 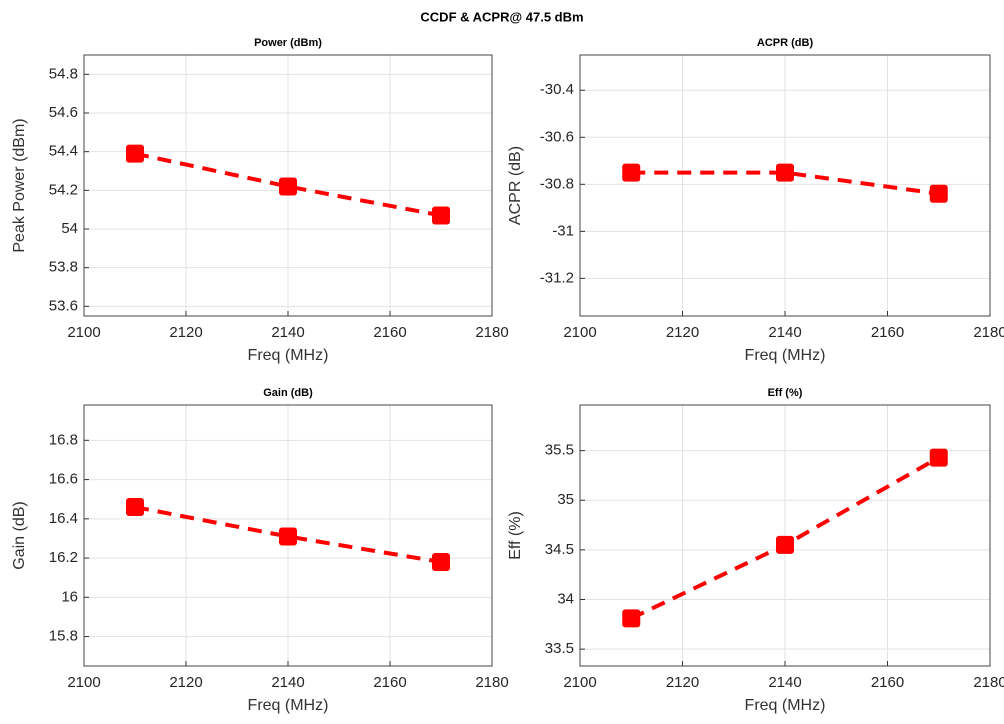 What do you see at coordinates (63, 636) in the screenshot?
I see `y-tick-label: 15.8` at bounding box center [63, 636].